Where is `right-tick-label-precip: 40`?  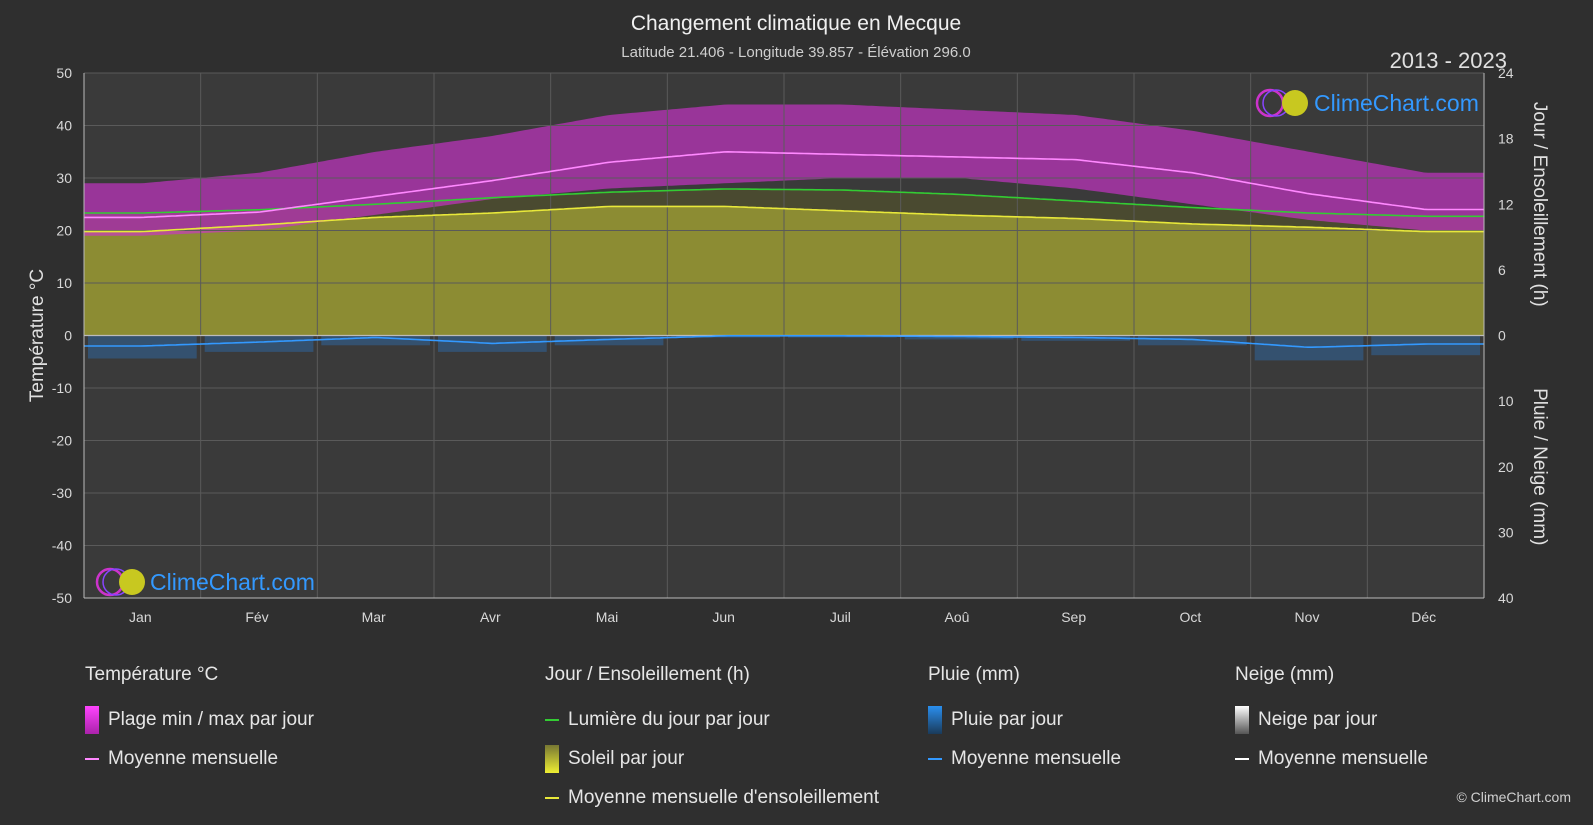
right-tick-label-precip: 40 is located at coordinates (1506, 598).